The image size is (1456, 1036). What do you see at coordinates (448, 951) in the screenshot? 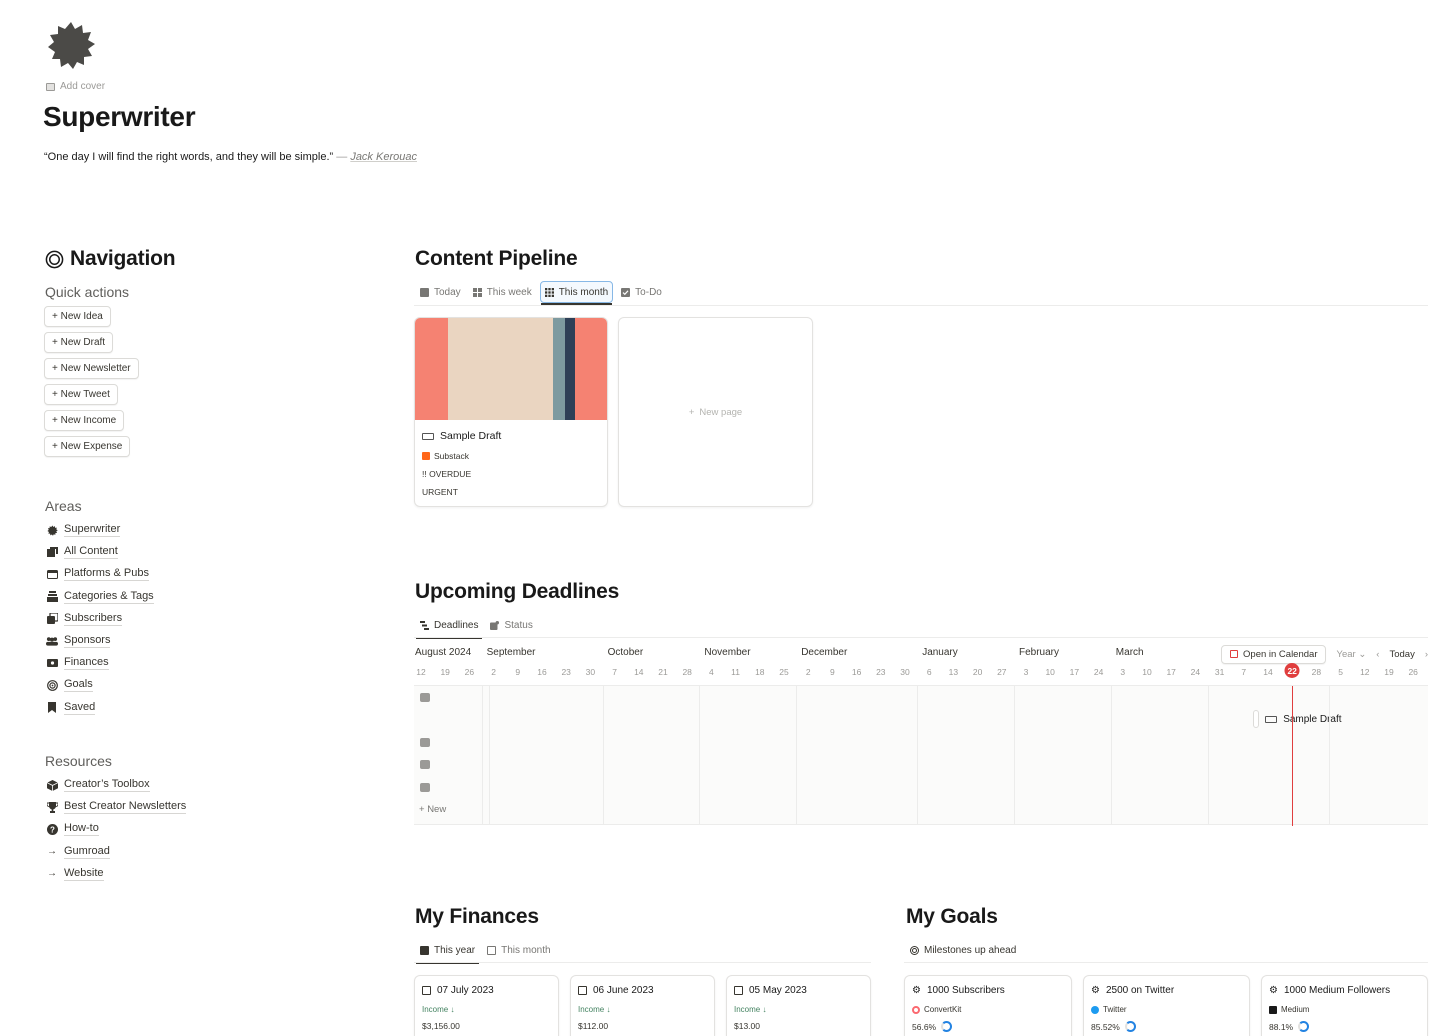
I see `tab-this-year: This year` at bounding box center [448, 951].